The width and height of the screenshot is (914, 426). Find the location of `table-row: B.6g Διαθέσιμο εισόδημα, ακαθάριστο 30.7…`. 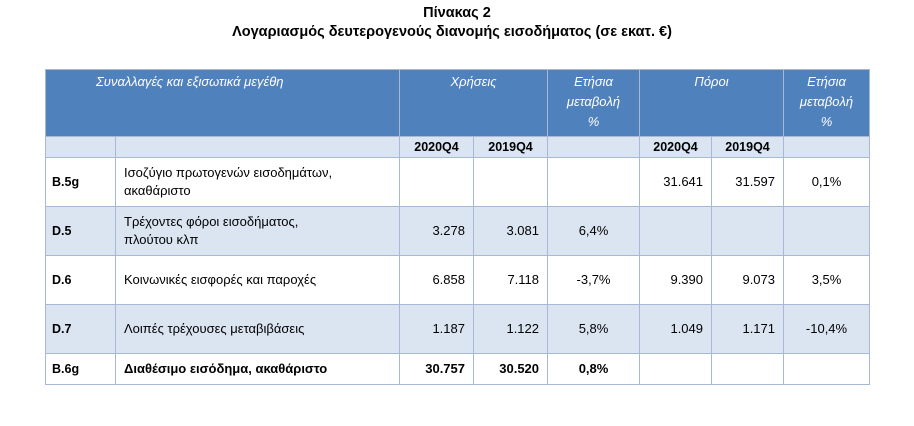

table-row: B.6g Διαθέσιμο εισόδημα, ακαθάριστο 30.7… is located at coordinates (458, 369).